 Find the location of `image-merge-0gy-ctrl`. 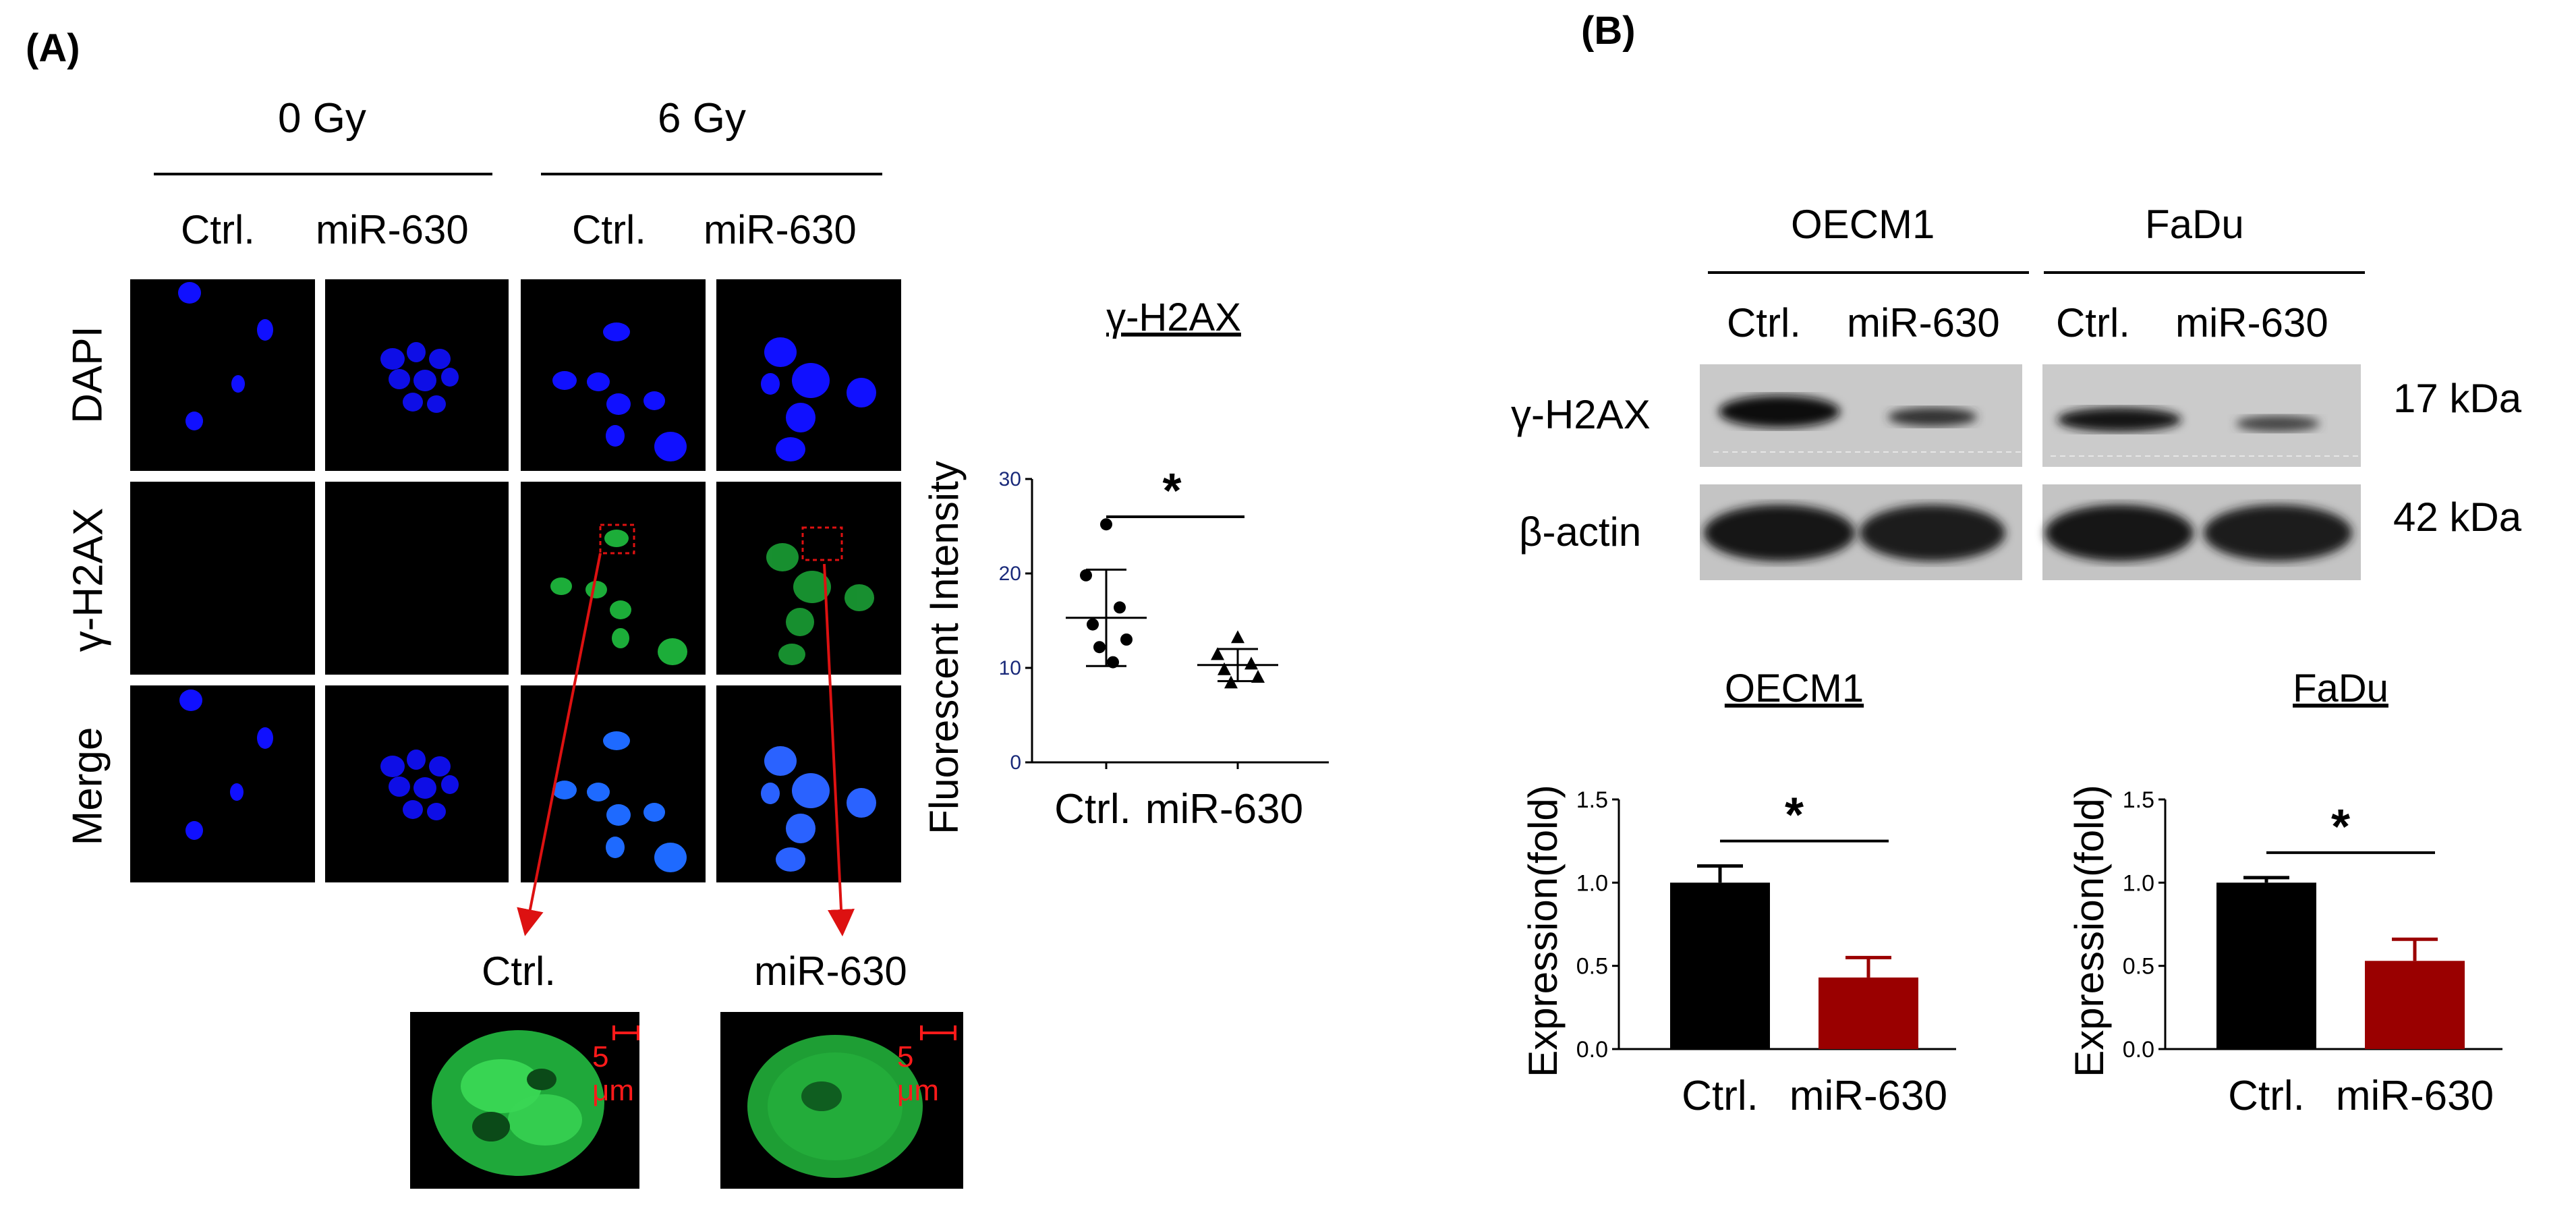

image-merge-0gy-ctrl is located at coordinates (222, 783).